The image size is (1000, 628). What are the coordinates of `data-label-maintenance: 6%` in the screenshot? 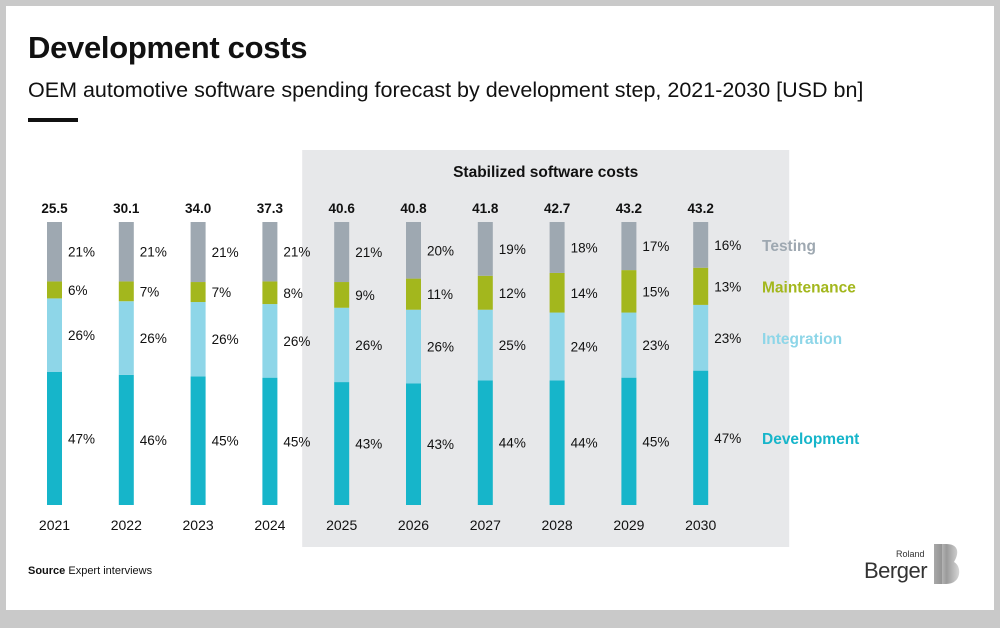 It's located at (78, 290).